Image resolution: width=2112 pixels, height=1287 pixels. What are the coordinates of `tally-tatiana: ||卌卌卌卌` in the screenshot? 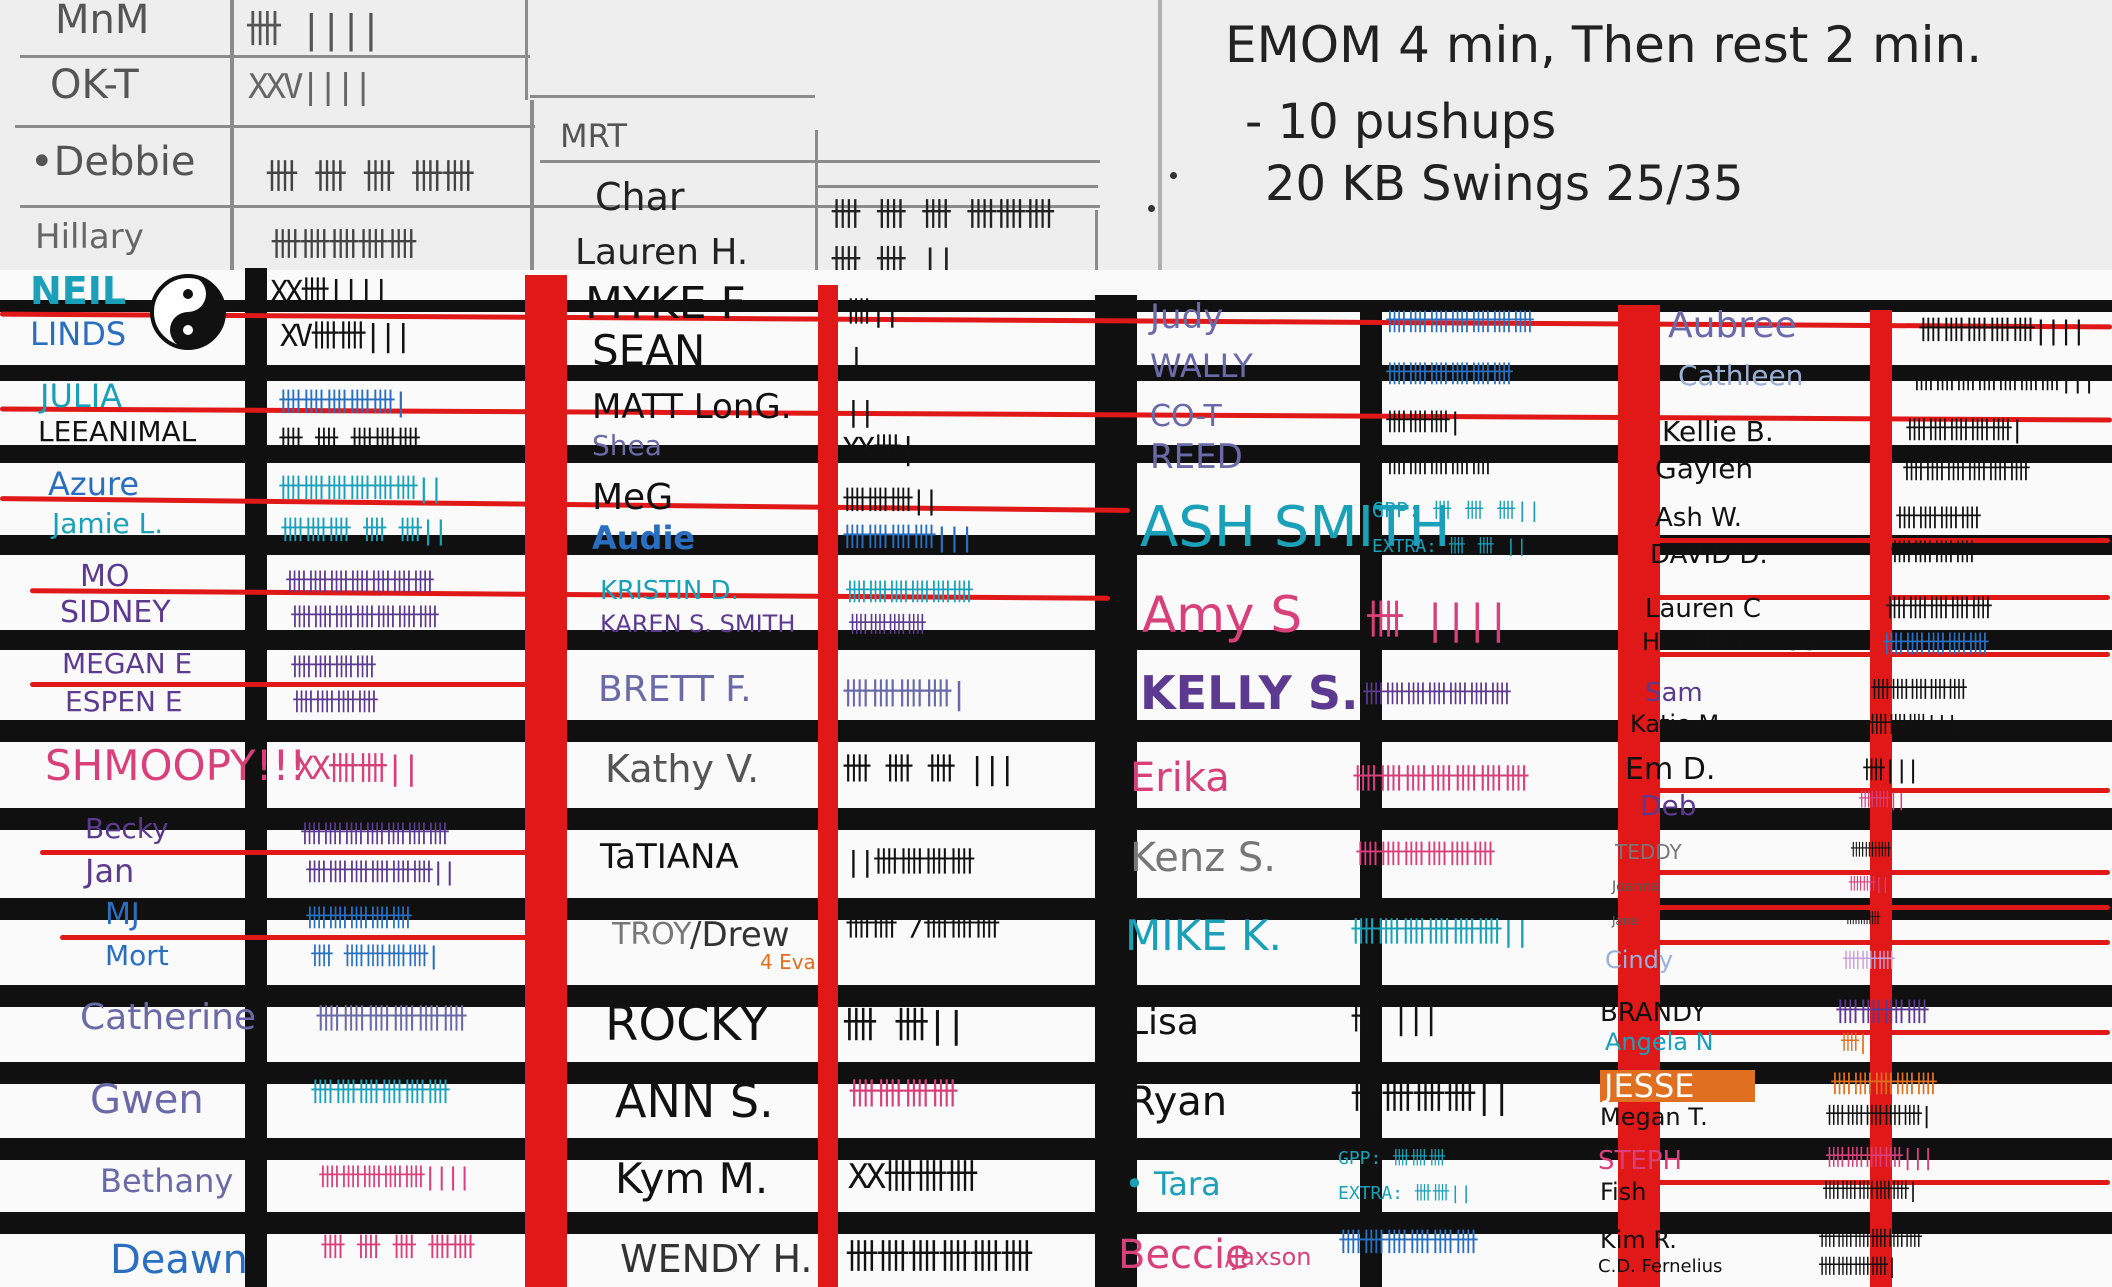 It's located at (910, 861).